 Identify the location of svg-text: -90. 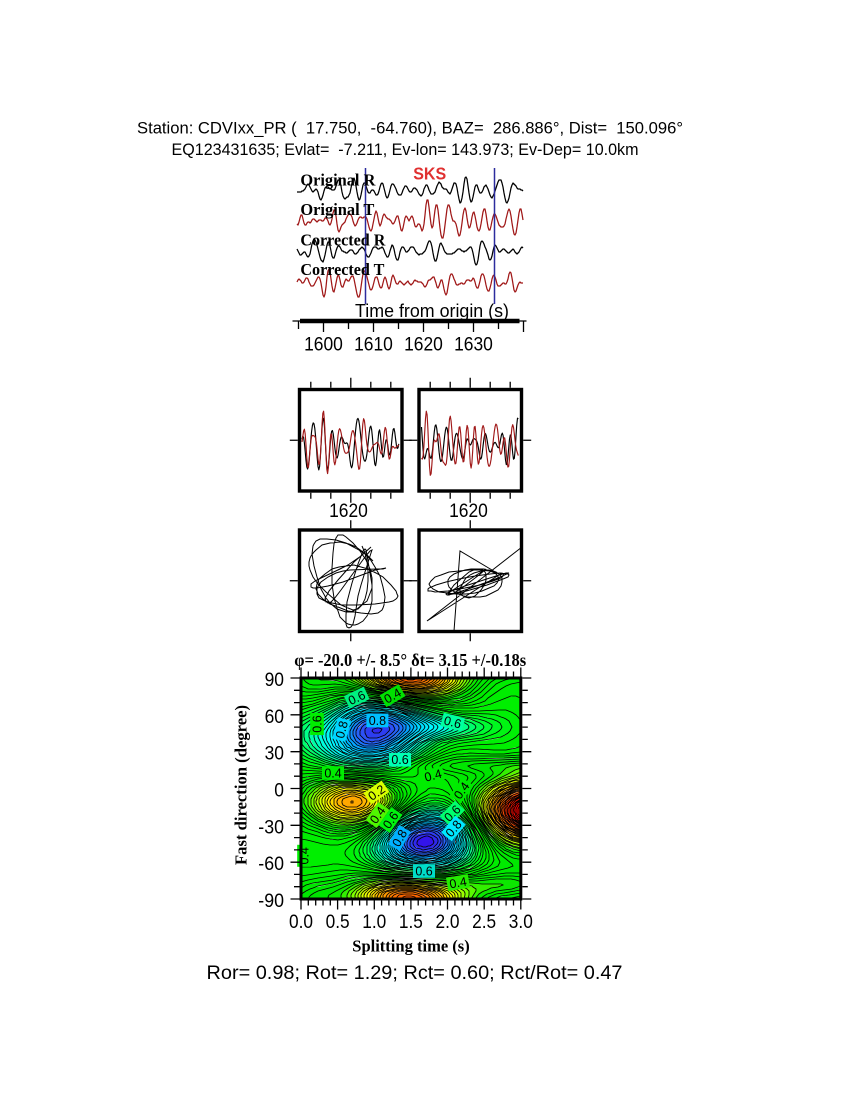
(271, 901).